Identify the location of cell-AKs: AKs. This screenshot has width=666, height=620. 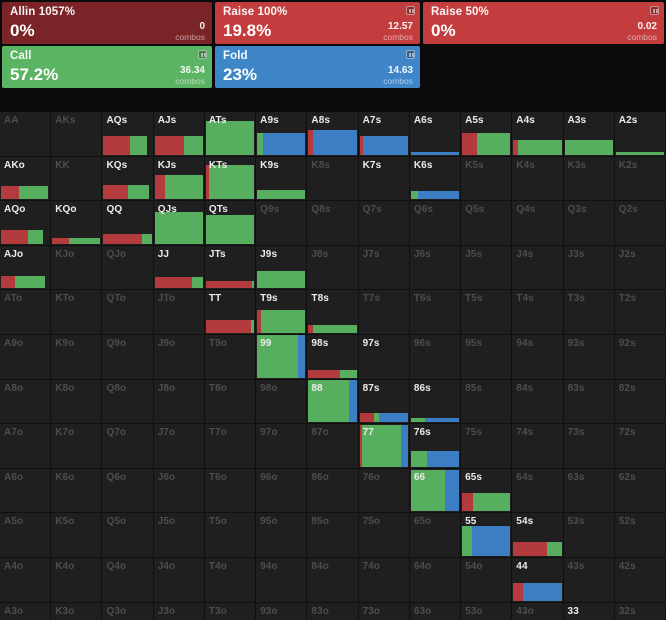
(77, 134).